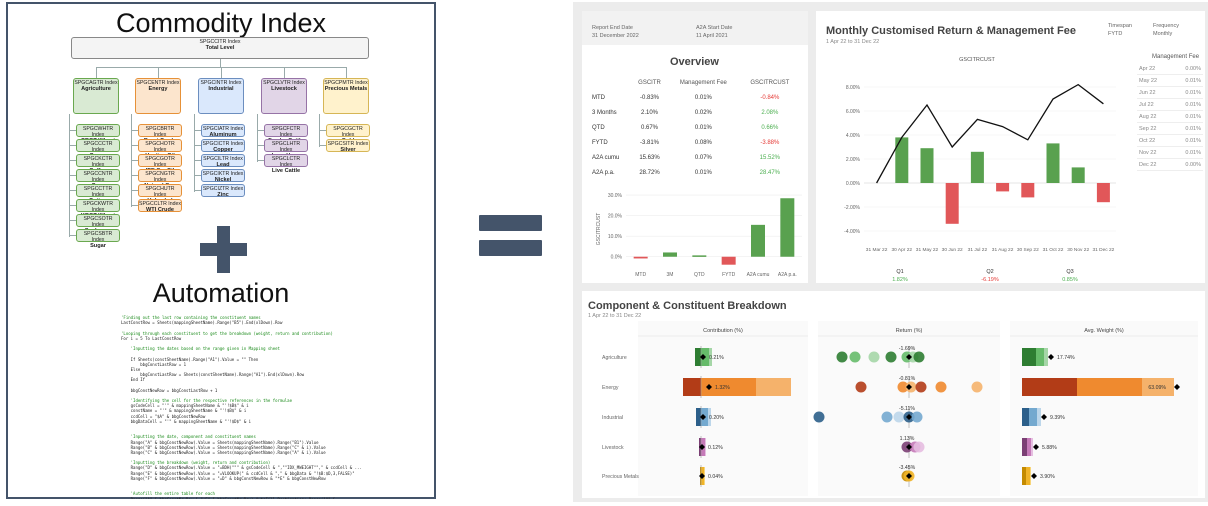  I want to click on start-date-value: 11 April 2021, so click(712, 36).